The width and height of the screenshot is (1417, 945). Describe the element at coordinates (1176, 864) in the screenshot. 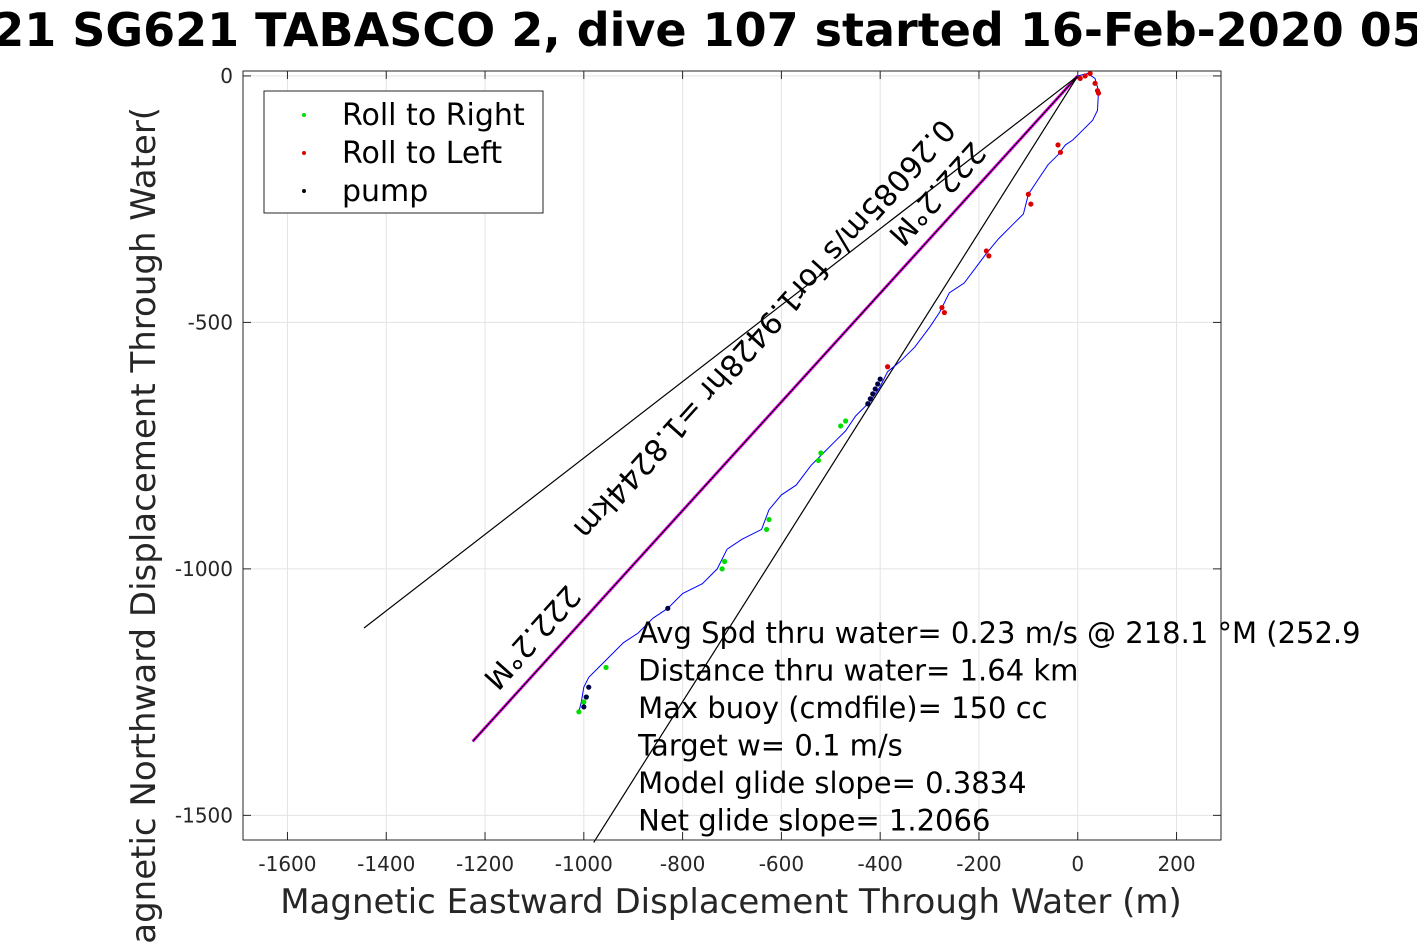

I see `x-tick-label: 200` at that location.